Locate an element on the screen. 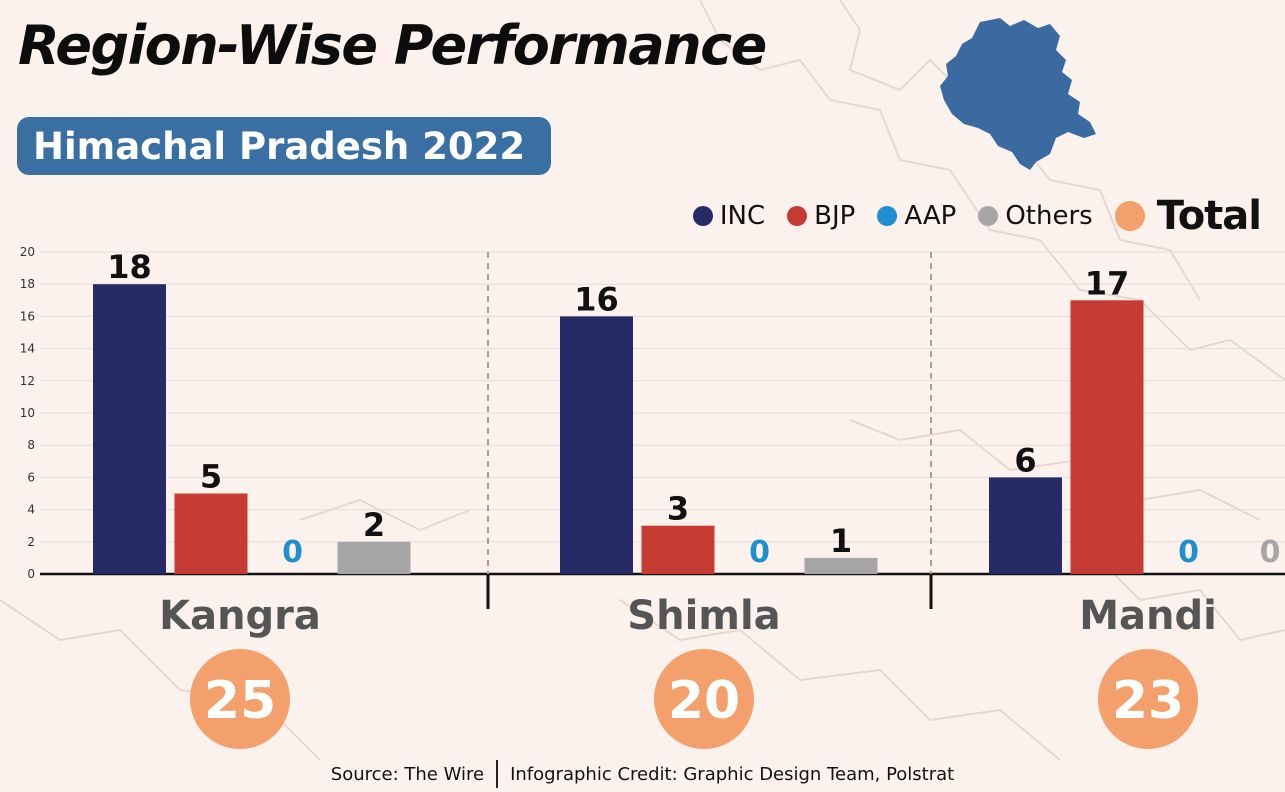  total-value: 20 is located at coordinates (704, 701).